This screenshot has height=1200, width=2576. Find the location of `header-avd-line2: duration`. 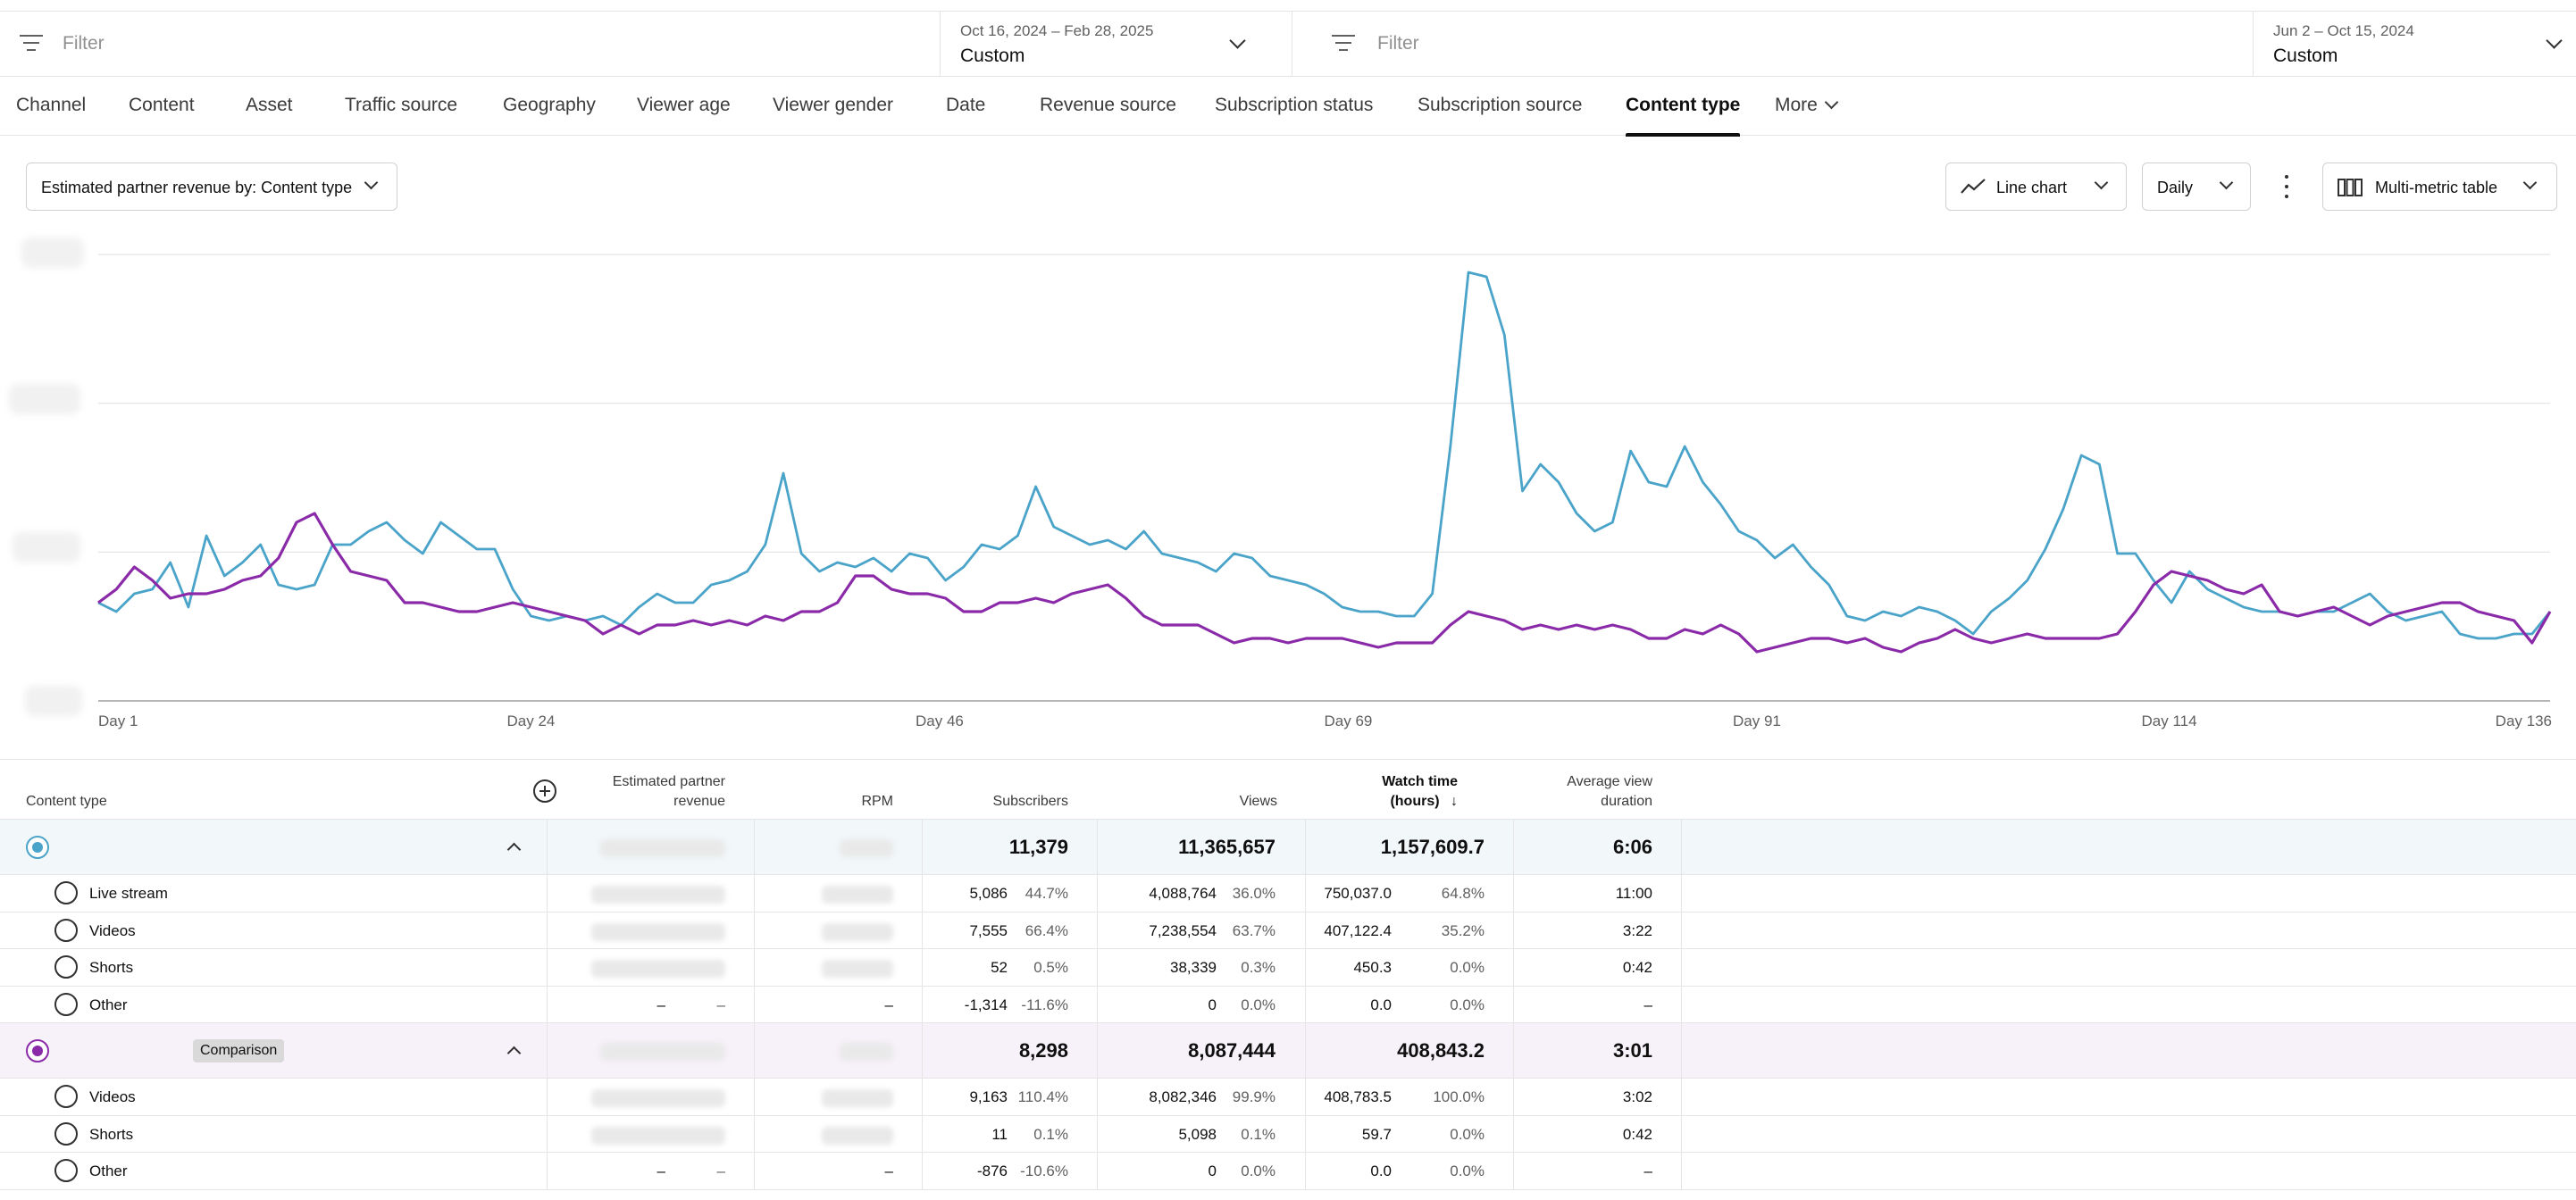

header-avd-line2: duration is located at coordinates (1627, 802).